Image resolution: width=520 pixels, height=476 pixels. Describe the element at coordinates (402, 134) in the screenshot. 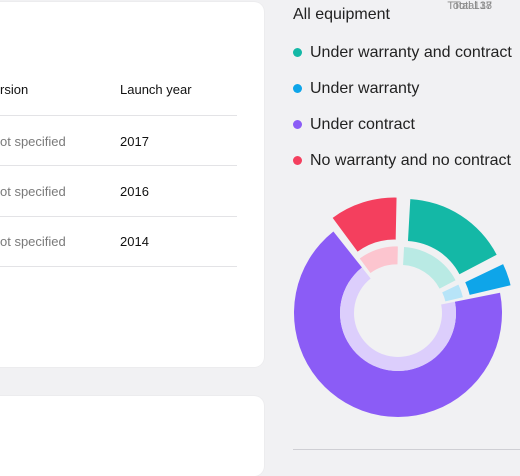

I see `legend-item-contract: Under contract` at that location.